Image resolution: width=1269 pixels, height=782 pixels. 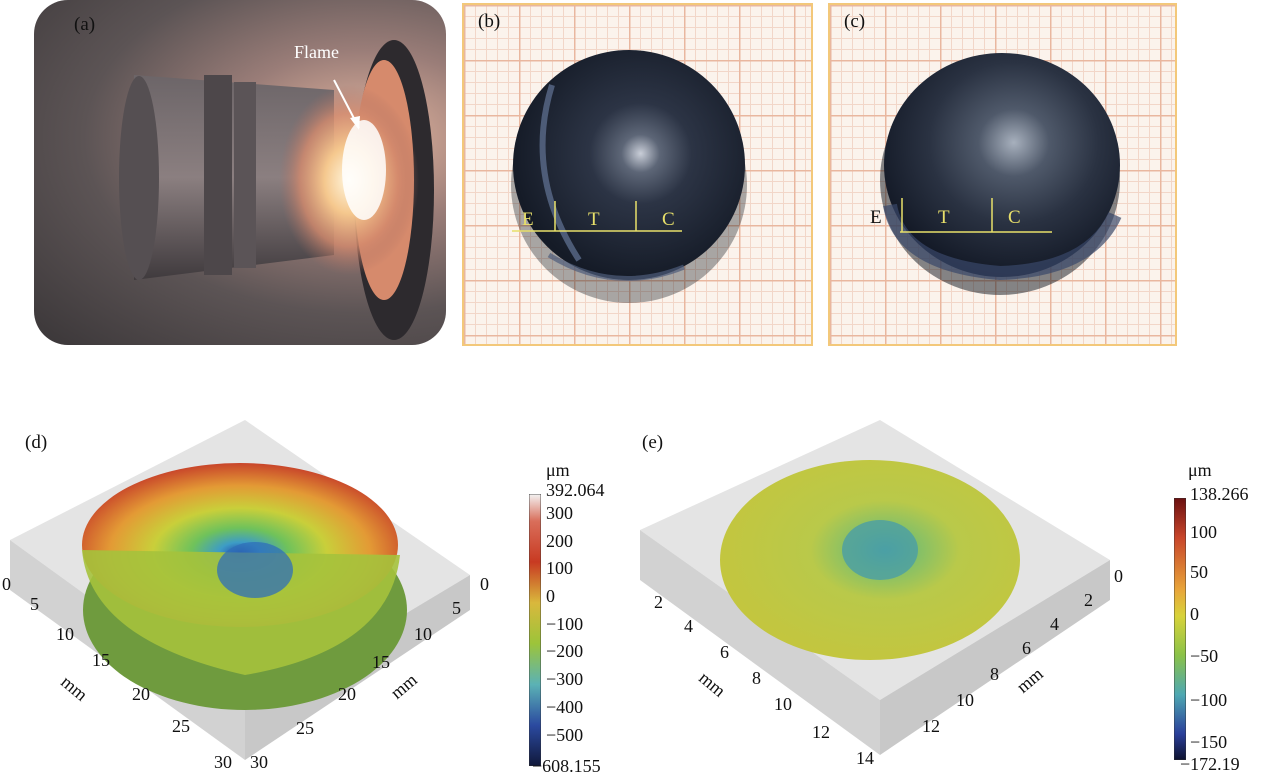 I want to click on d-colorbar-unit: μm, so click(x=558, y=470).